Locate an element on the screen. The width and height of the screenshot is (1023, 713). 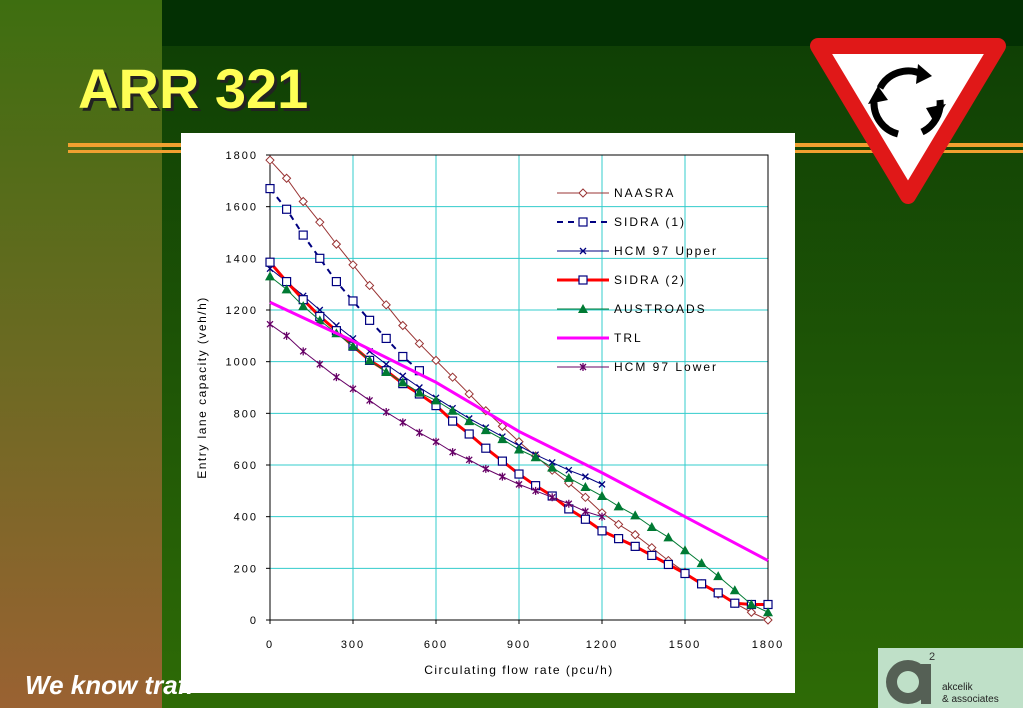
y-tick-label: 600 is located at coordinates (246, 466).